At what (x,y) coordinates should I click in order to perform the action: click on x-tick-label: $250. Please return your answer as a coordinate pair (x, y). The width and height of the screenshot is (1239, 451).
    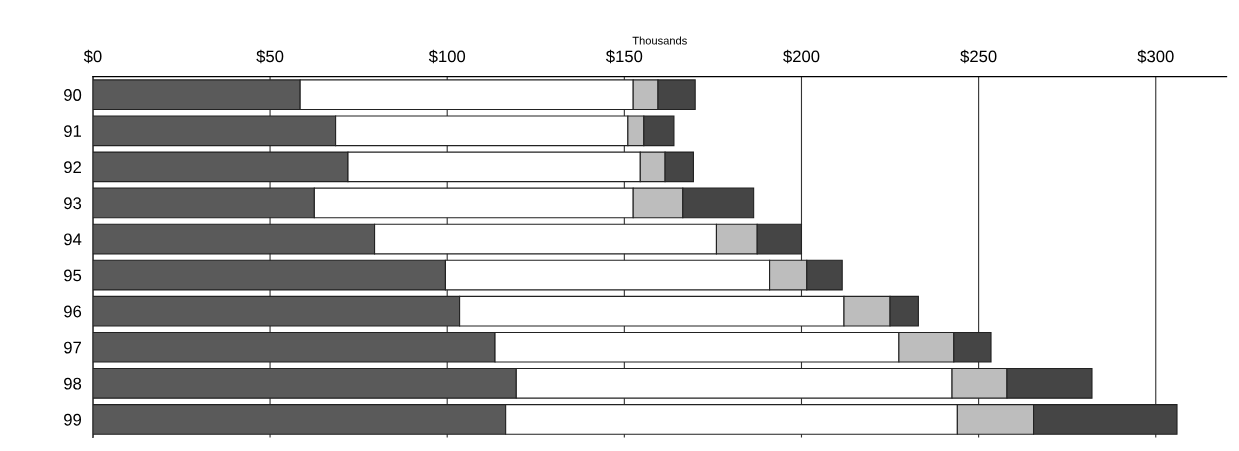
    Looking at the image, I should click on (978, 56).